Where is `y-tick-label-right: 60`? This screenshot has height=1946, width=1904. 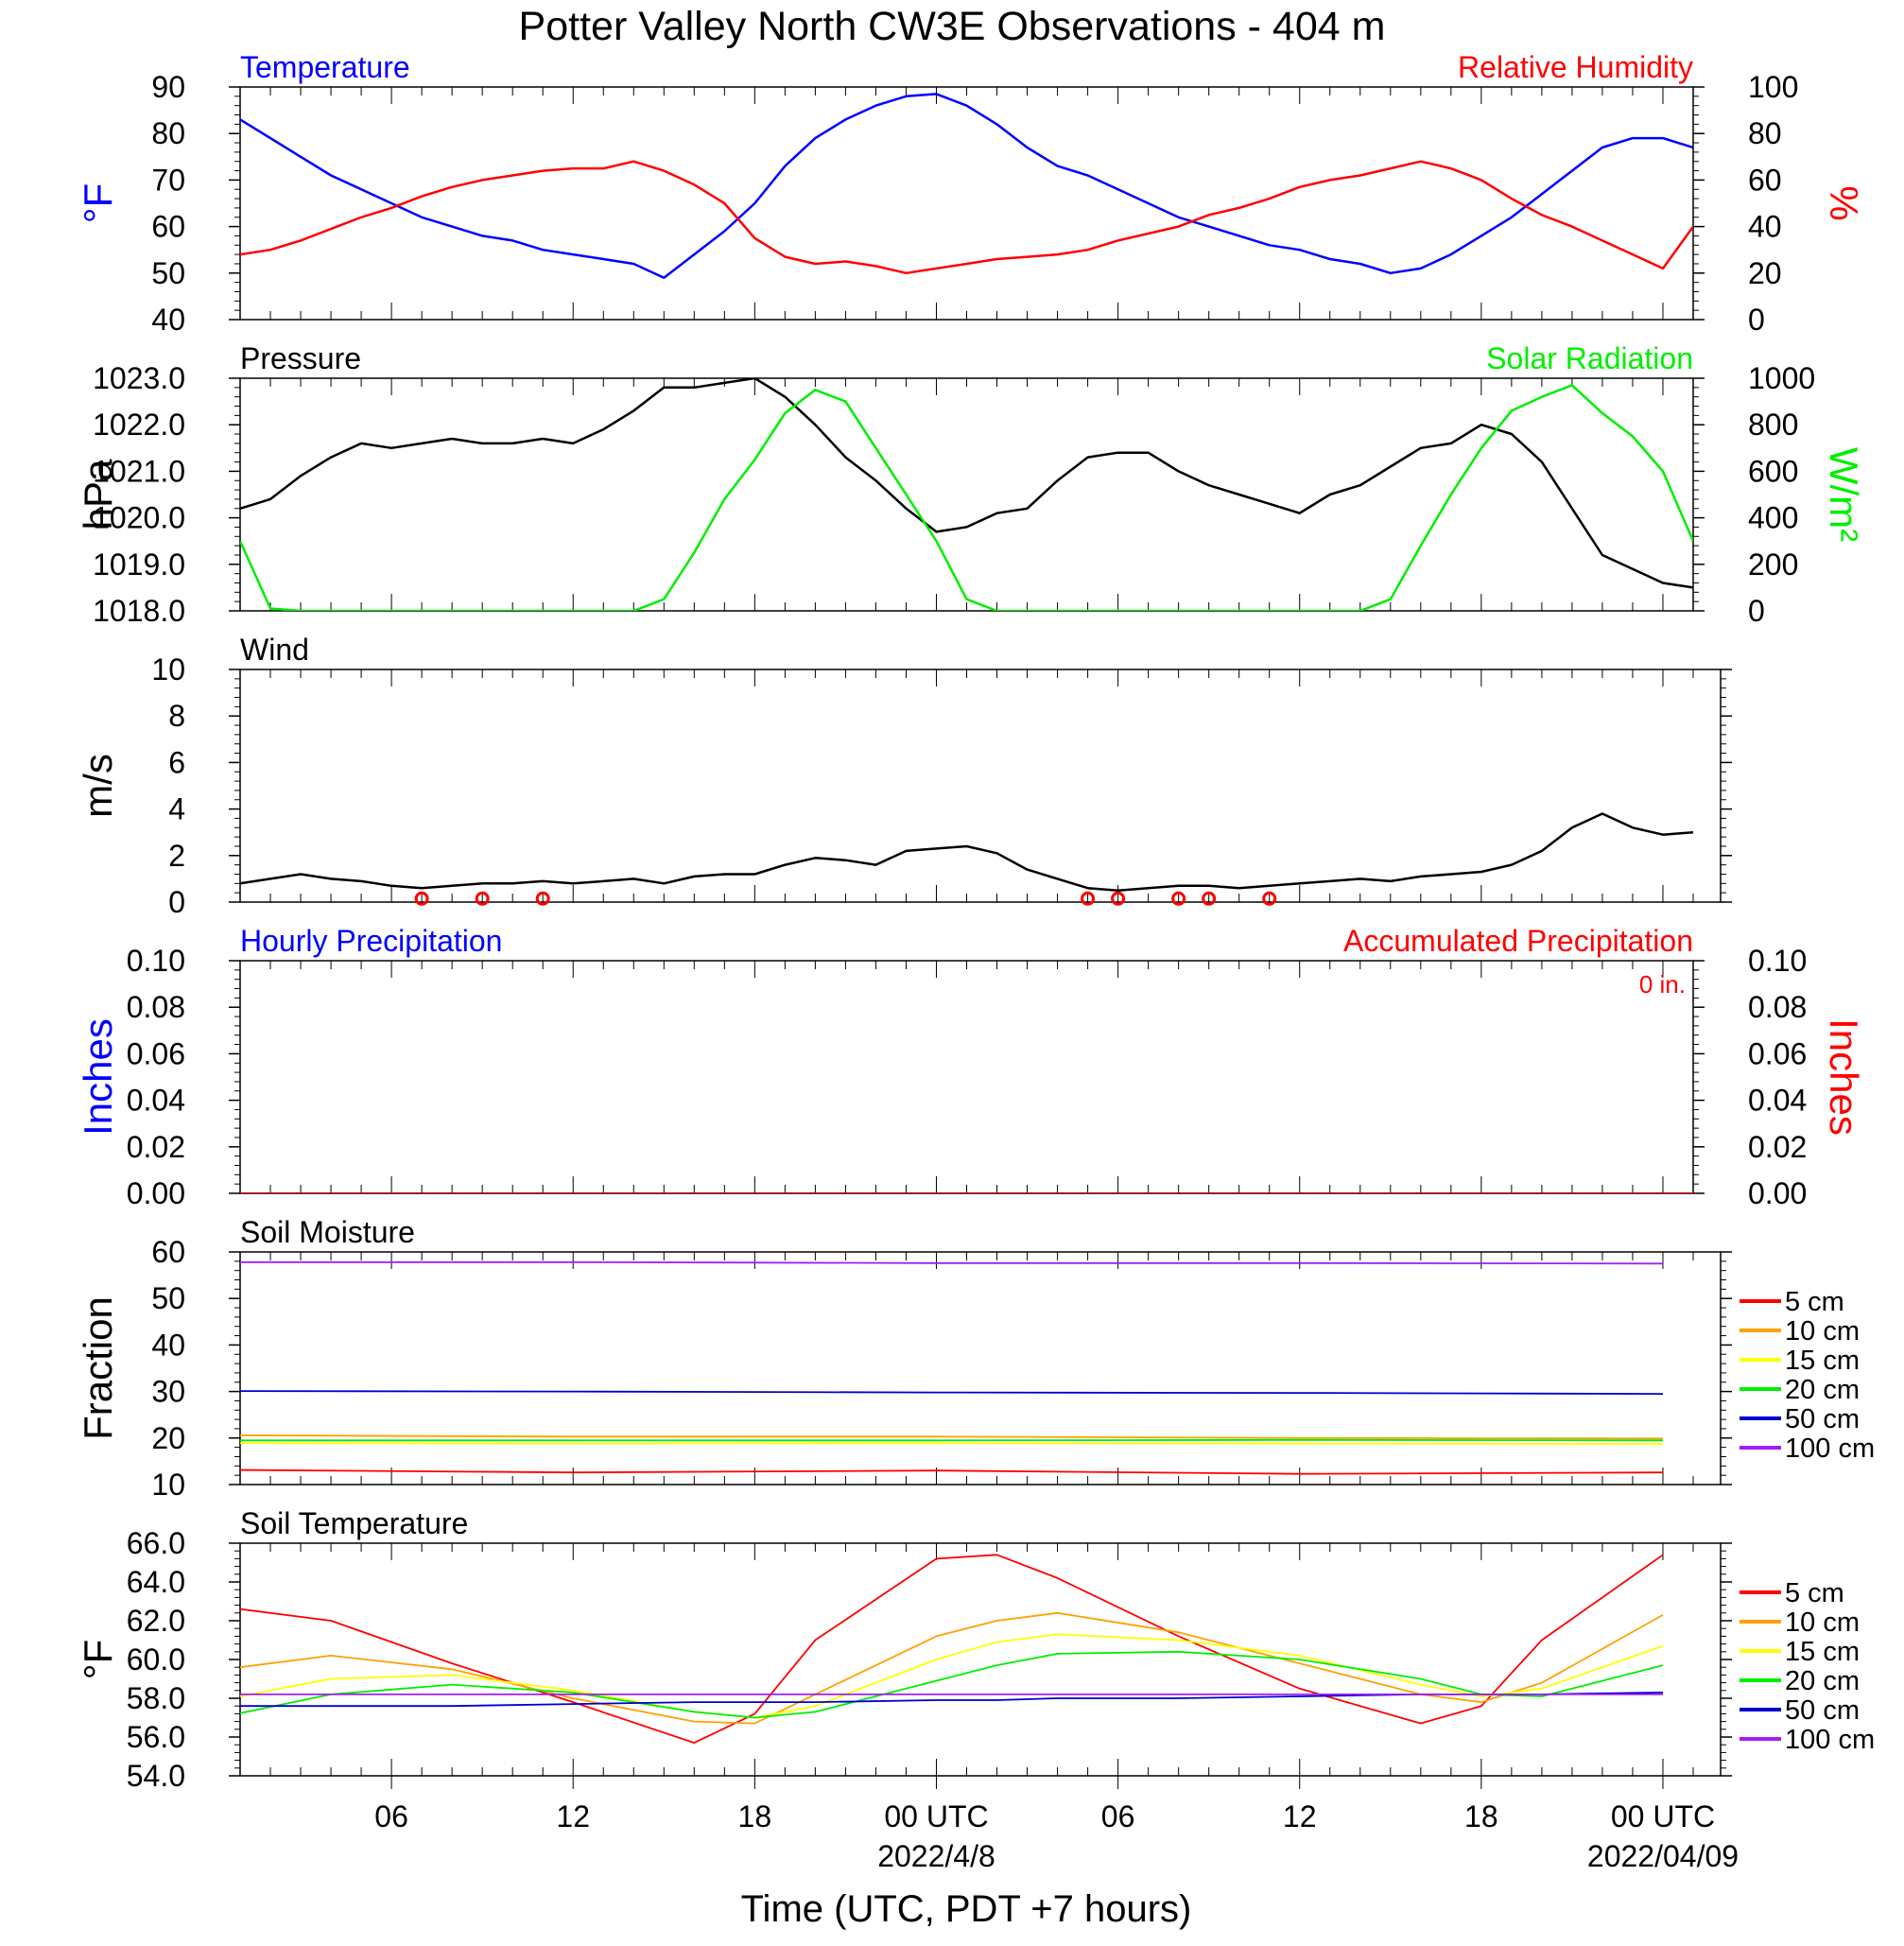 y-tick-label-right: 60 is located at coordinates (1765, 180).